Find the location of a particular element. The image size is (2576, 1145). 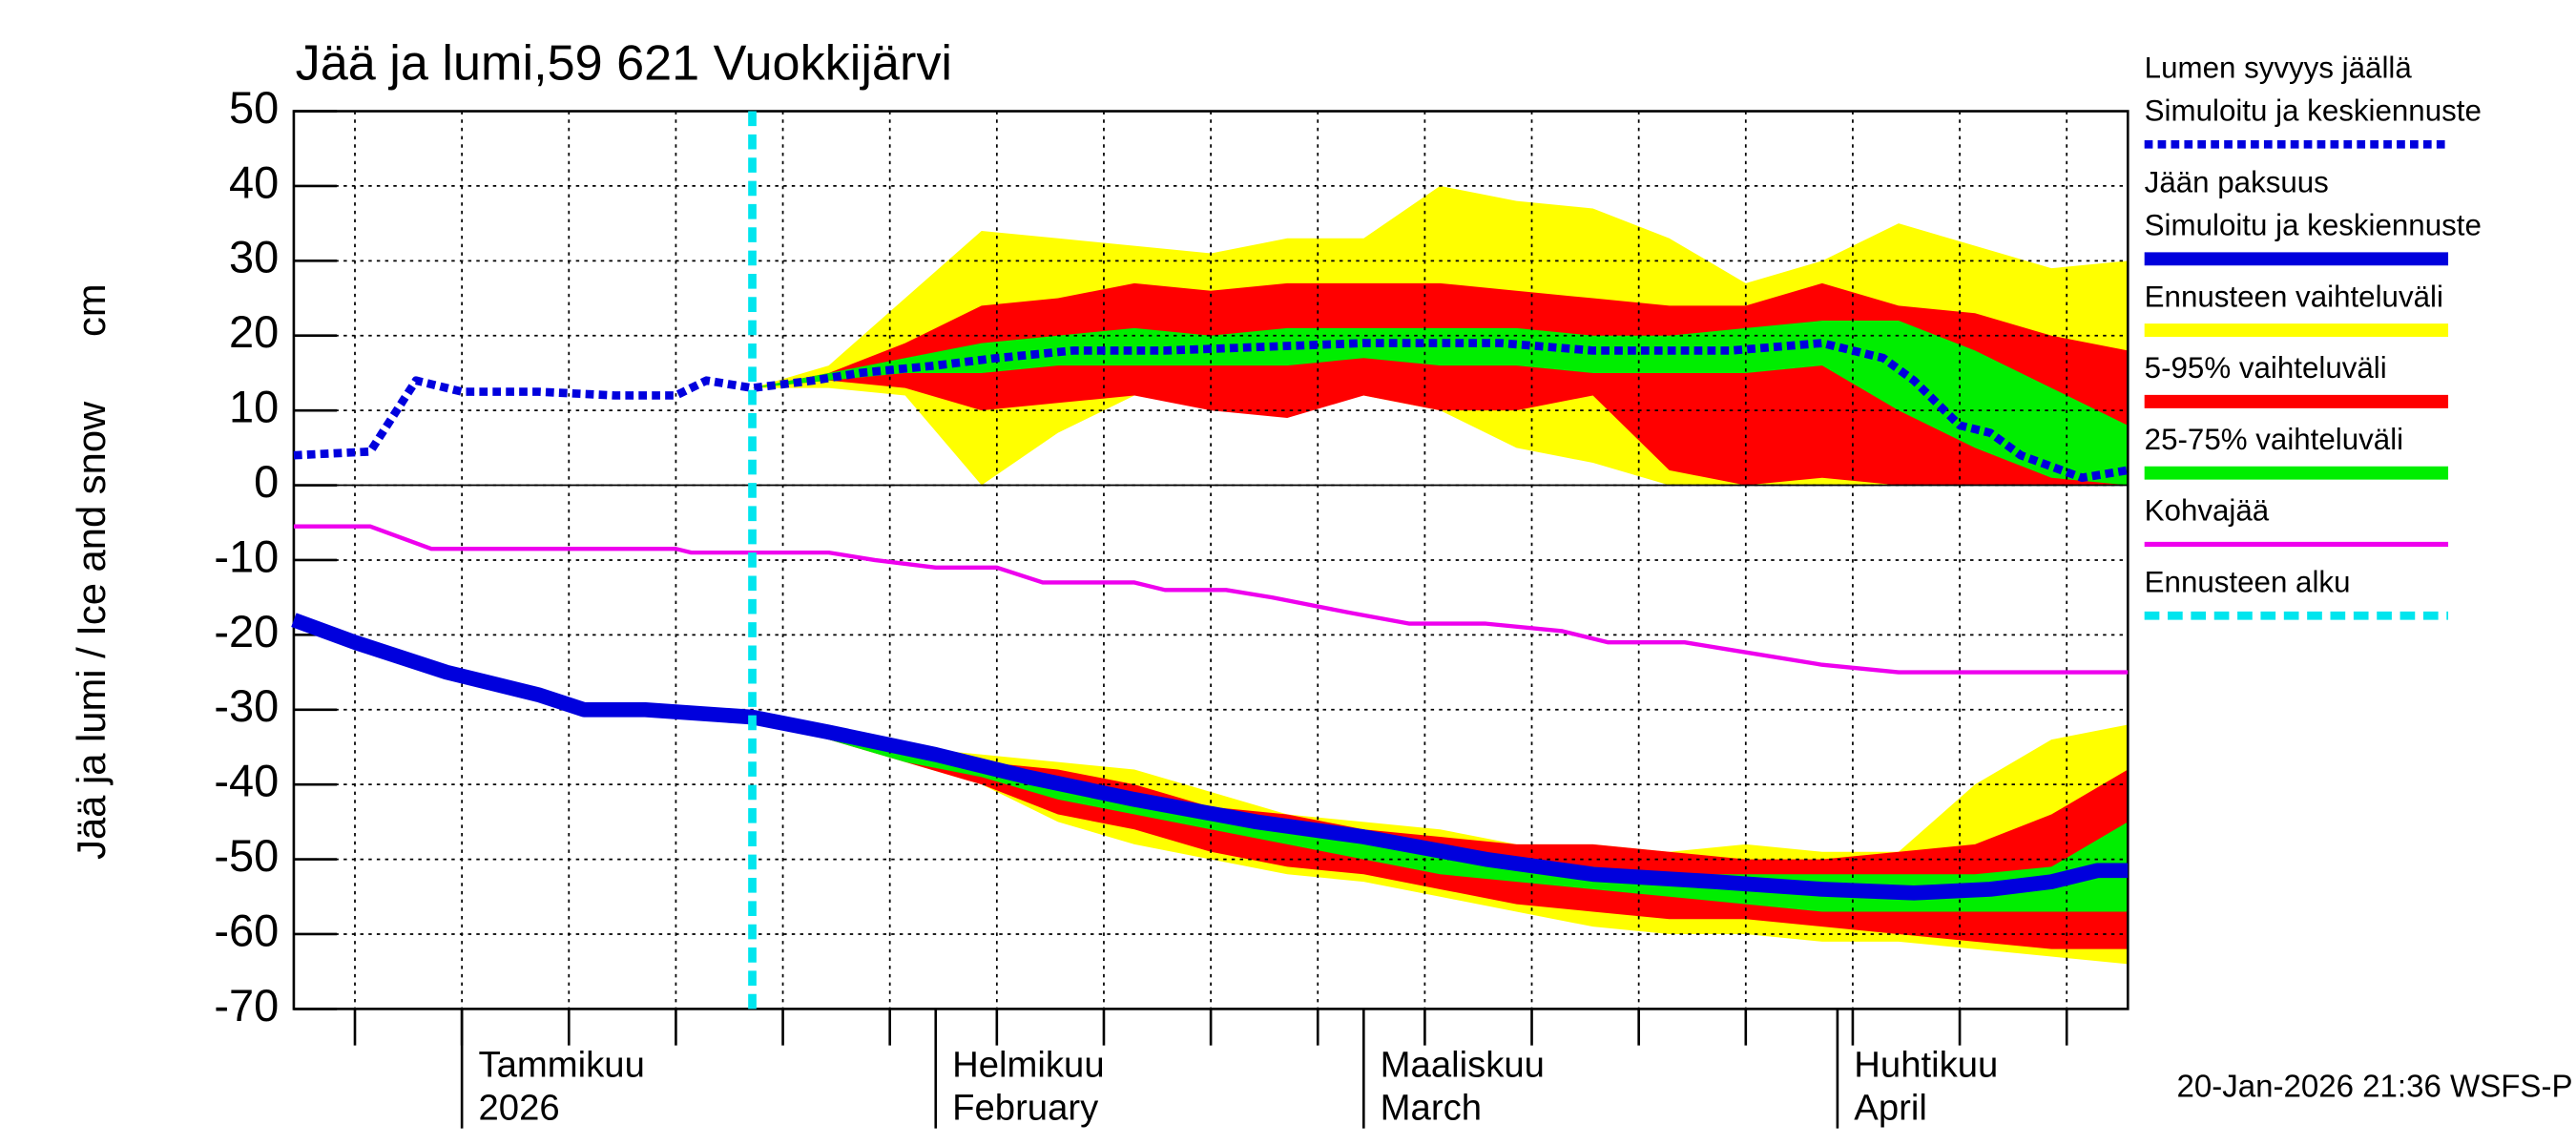

y-tick-label: 10 is located at coordinates (254, 407).